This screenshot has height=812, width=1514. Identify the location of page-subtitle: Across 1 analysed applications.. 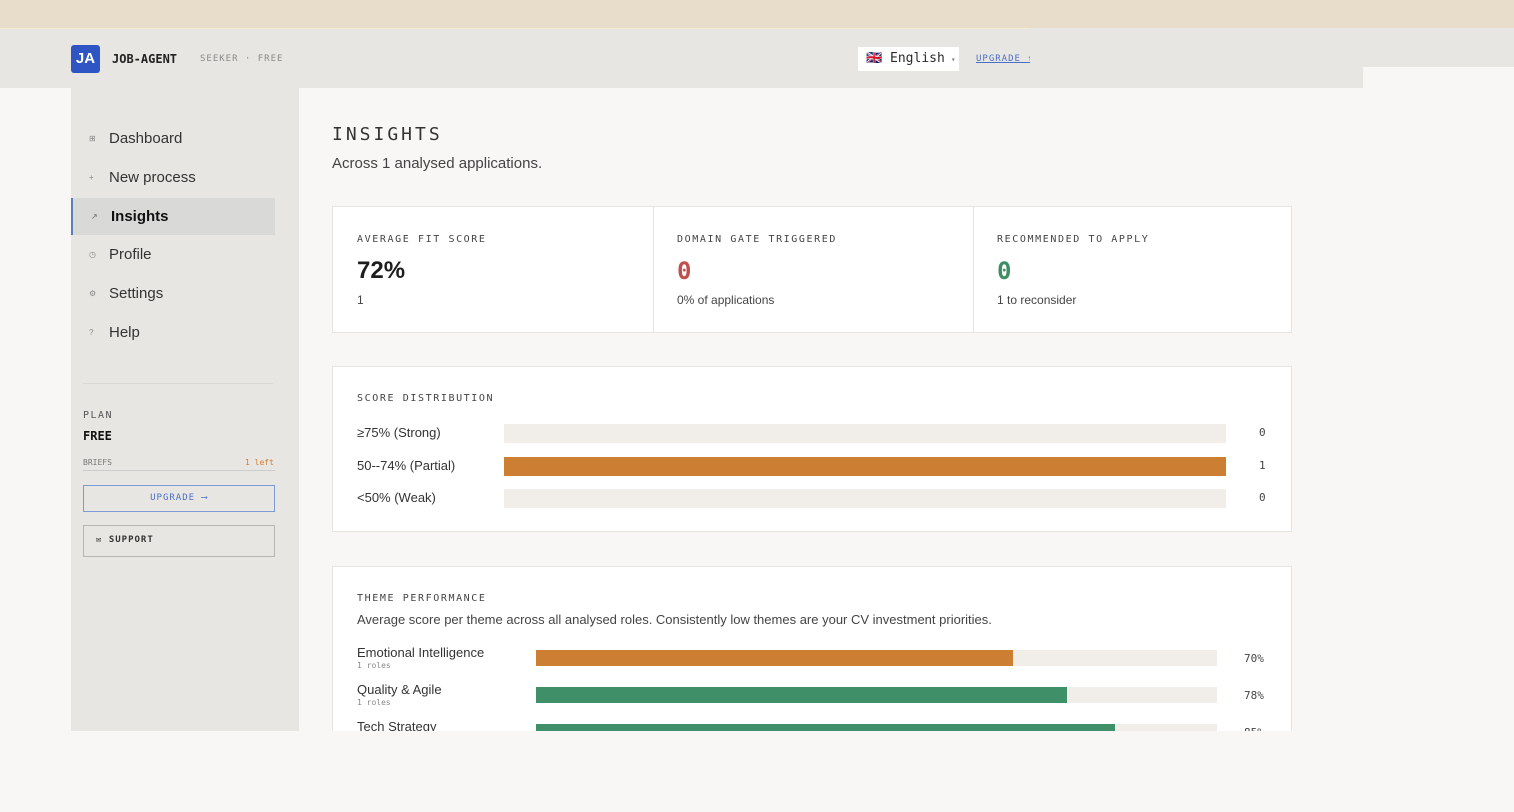
(437, 163).